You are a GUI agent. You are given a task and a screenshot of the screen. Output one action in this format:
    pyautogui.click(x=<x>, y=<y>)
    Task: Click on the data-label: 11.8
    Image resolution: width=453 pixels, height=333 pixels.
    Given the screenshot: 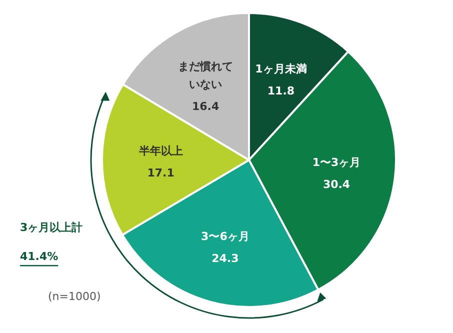 What is the action you would take?
    pyautogui.click(x=281, y=91)
    